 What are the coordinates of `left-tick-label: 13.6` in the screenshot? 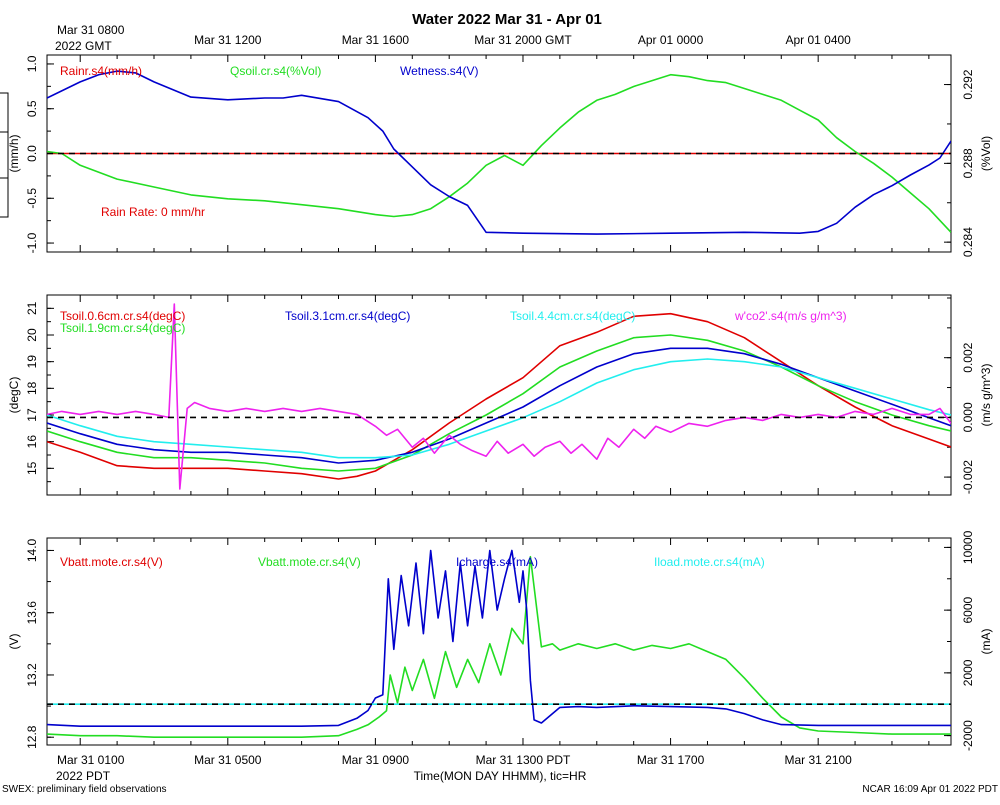 It's located at (32, 613).